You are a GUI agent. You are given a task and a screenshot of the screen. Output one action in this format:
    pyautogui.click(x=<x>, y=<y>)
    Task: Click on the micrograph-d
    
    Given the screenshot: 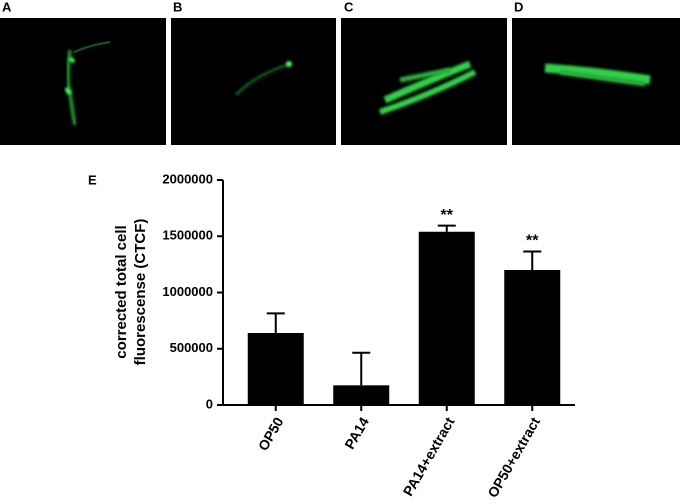 What is the action you would take?
    pyautogui.click(x=596, y=81)
    